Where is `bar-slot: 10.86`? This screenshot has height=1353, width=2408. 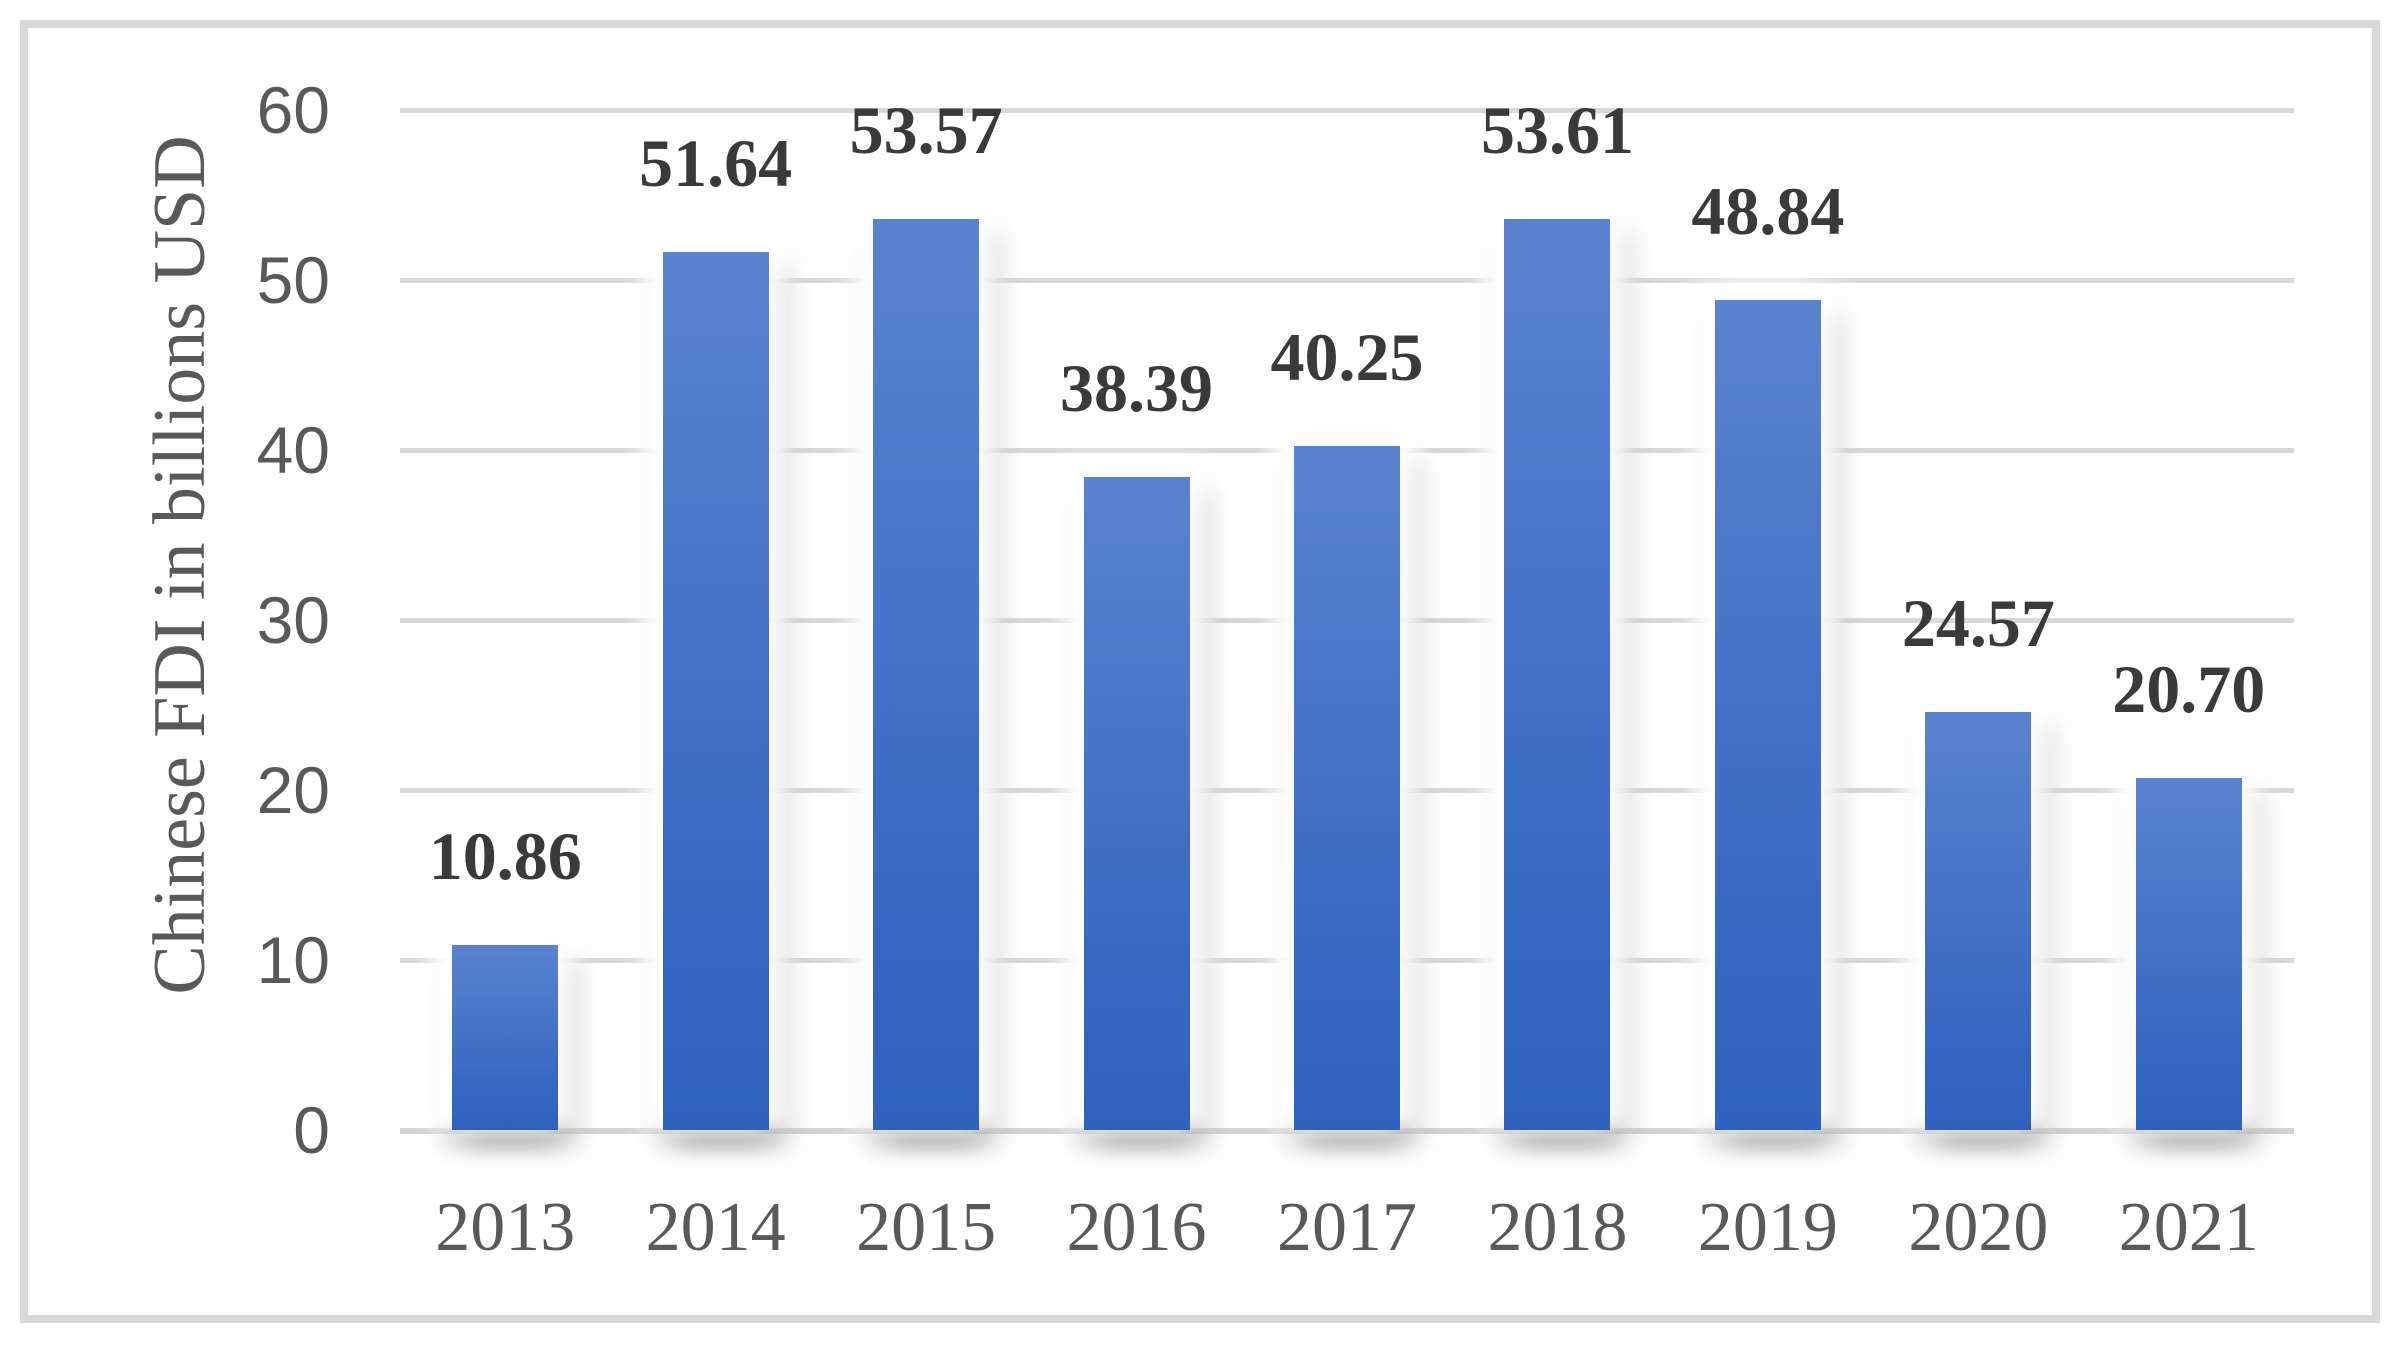 bar-slot: 10.86 is located at coordinates (505, 620).